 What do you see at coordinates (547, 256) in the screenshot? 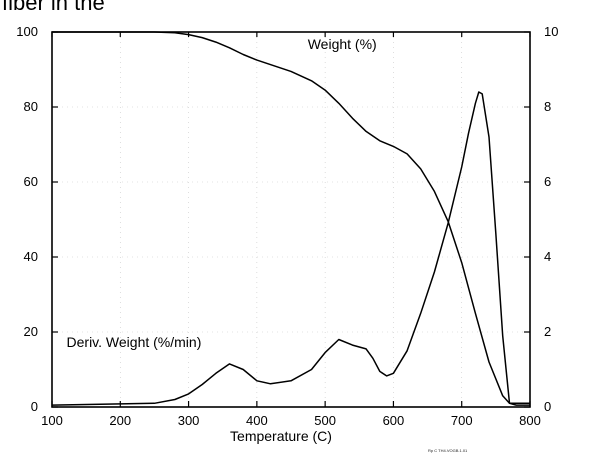
I see `y-right-tick-label: 4` at bounding box center [547, 256].